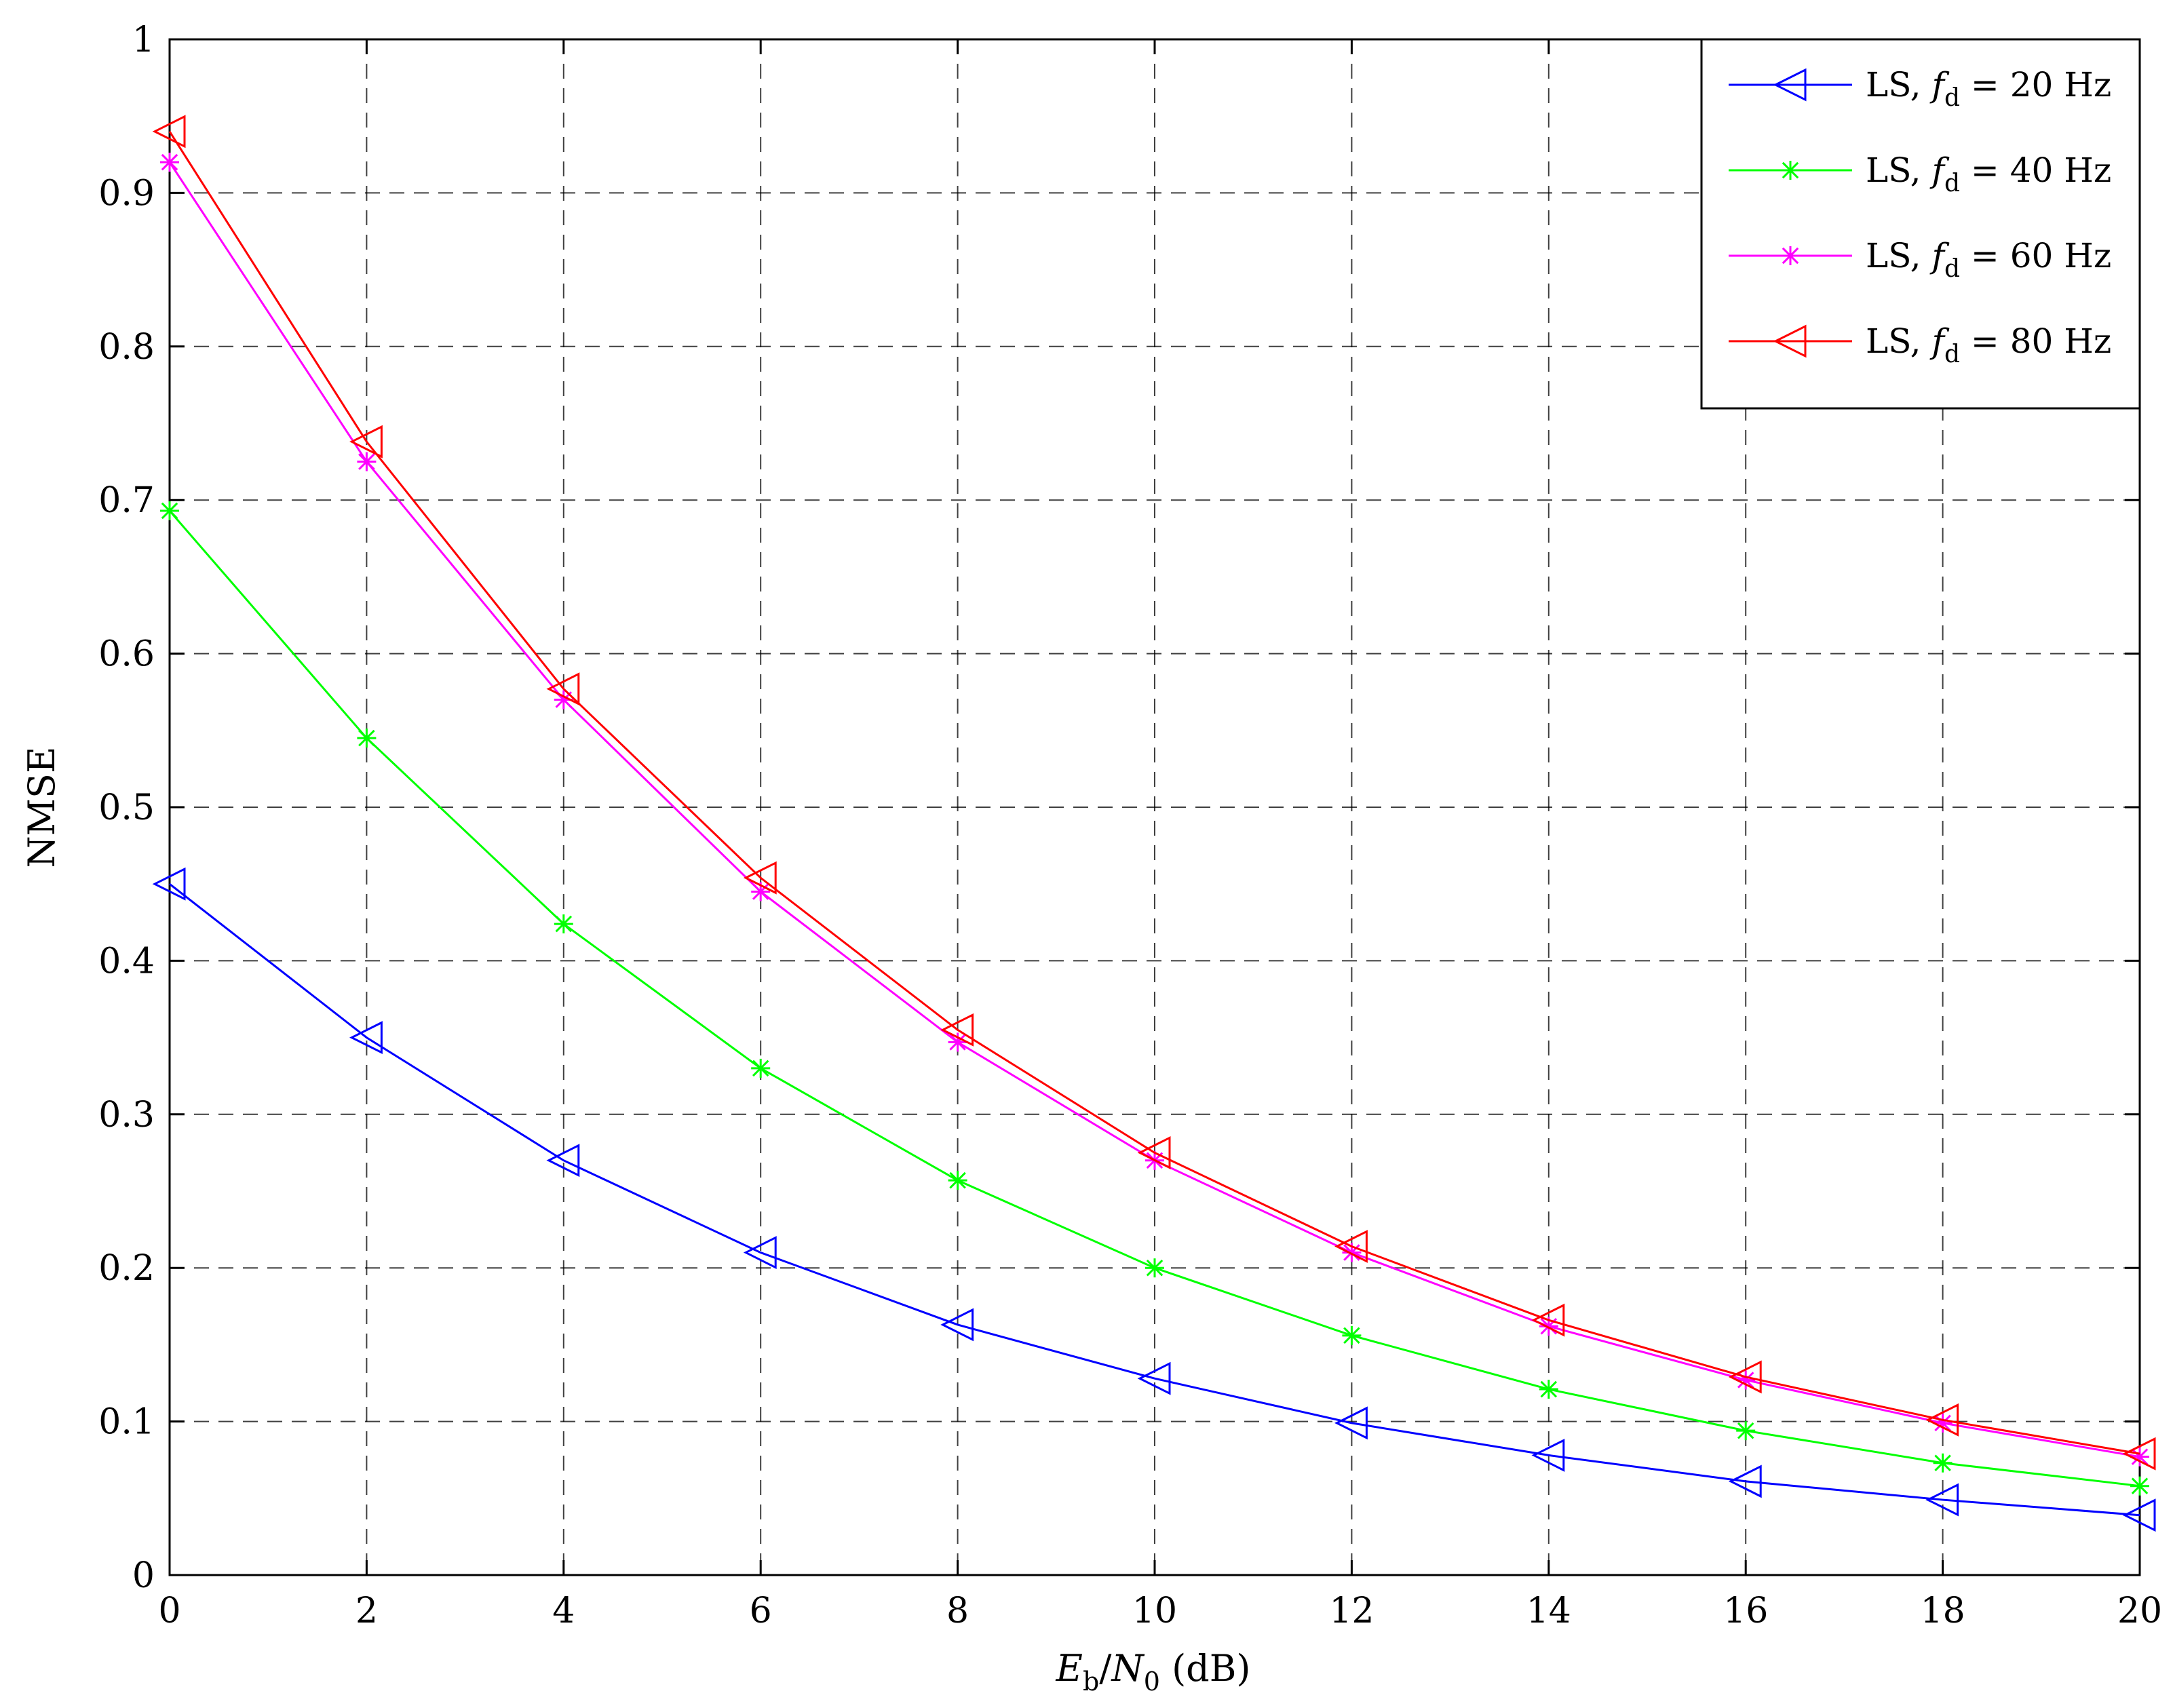 This screenshot has width=2173, height=1708. What do you see at coordinates (1154, 1611) in the screenshot?
I see `x-tick-label: 10` at bounding box center [1154, 1611].